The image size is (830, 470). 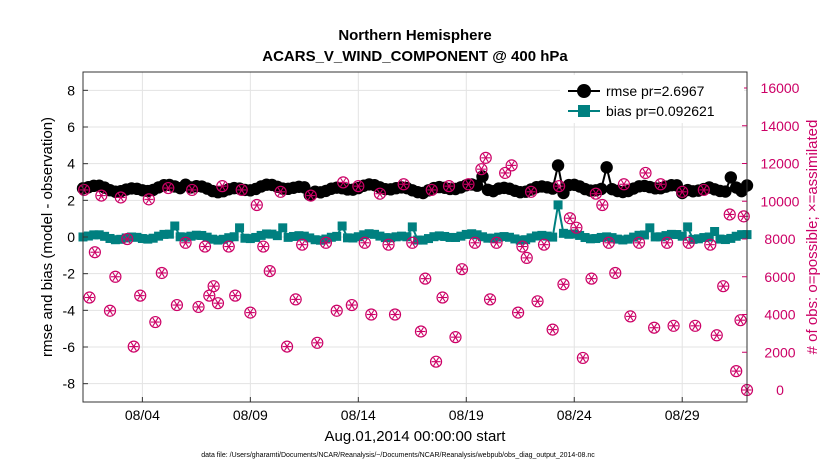 I want to click on legend-rmse-marker, so click(x=584, y=91).